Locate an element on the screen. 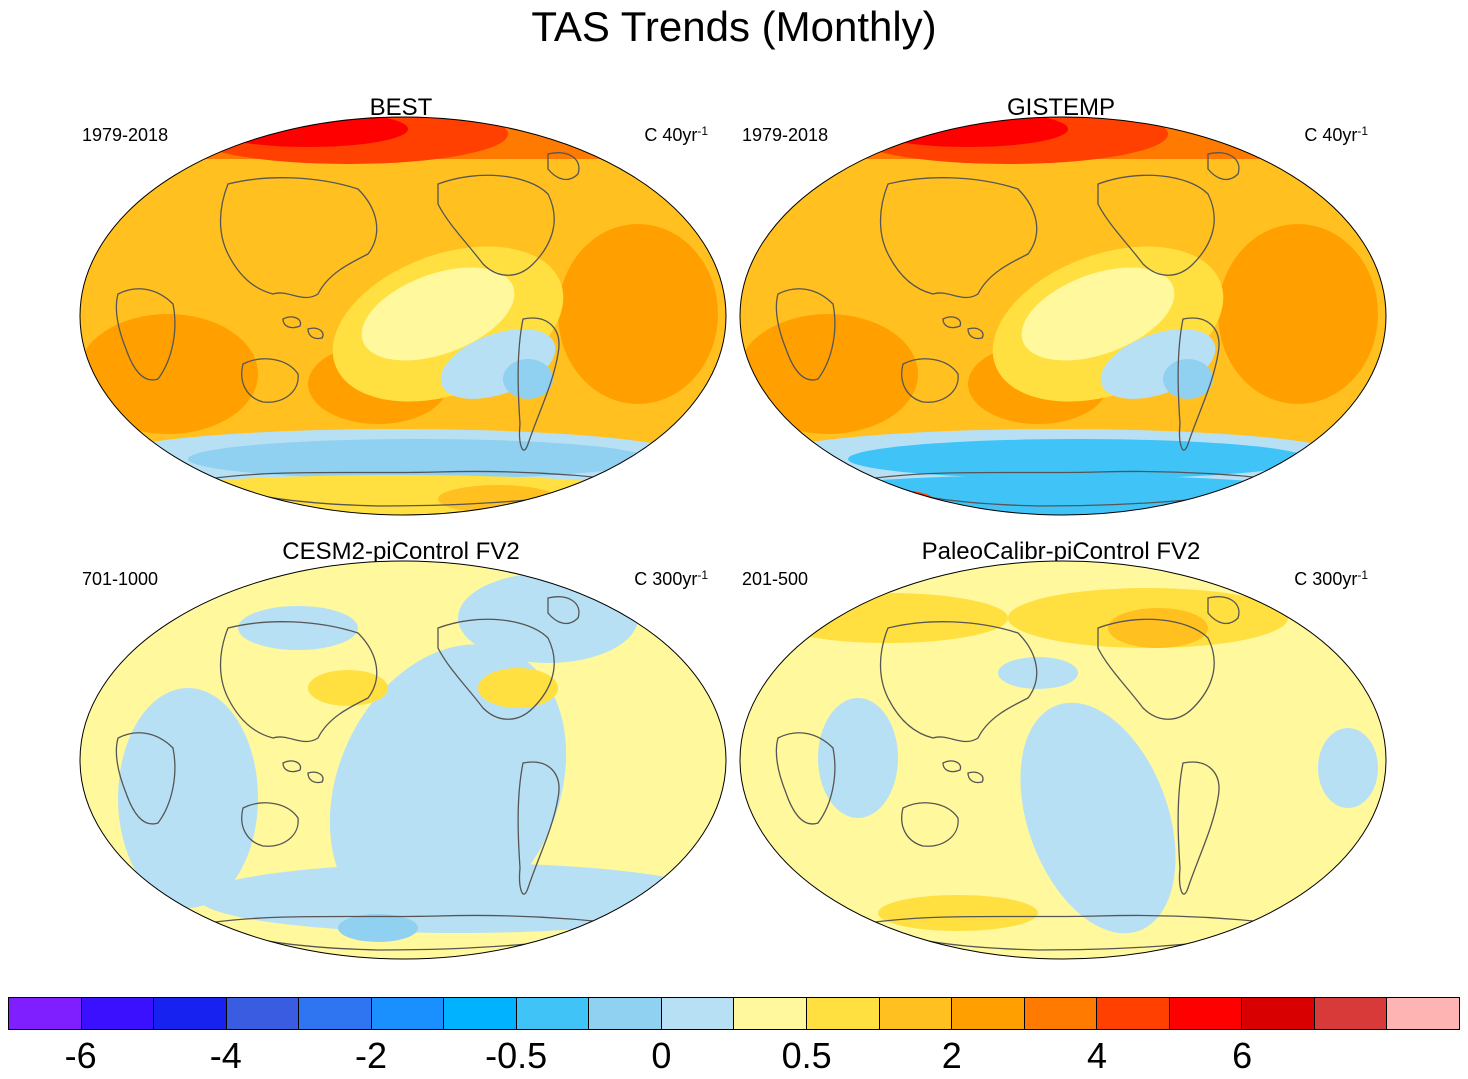  colorbar is located at coordinates (734, 1013).